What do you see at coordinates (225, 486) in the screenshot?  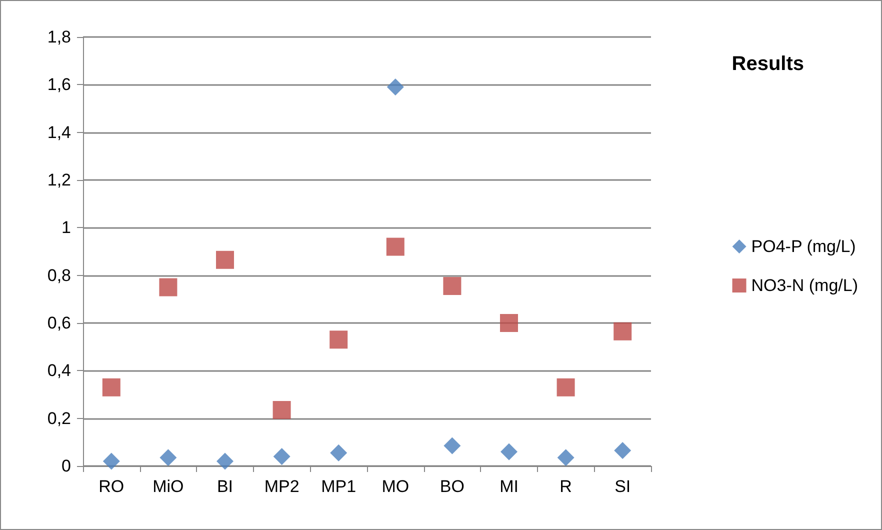 I see `x-tick-label: BI` at bounding box center [225, 486].